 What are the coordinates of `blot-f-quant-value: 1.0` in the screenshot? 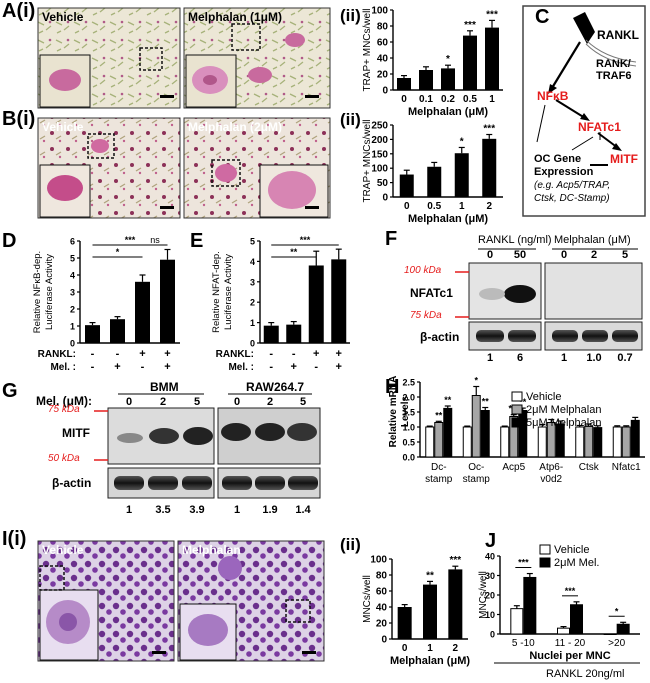 It's located at (594, 358).